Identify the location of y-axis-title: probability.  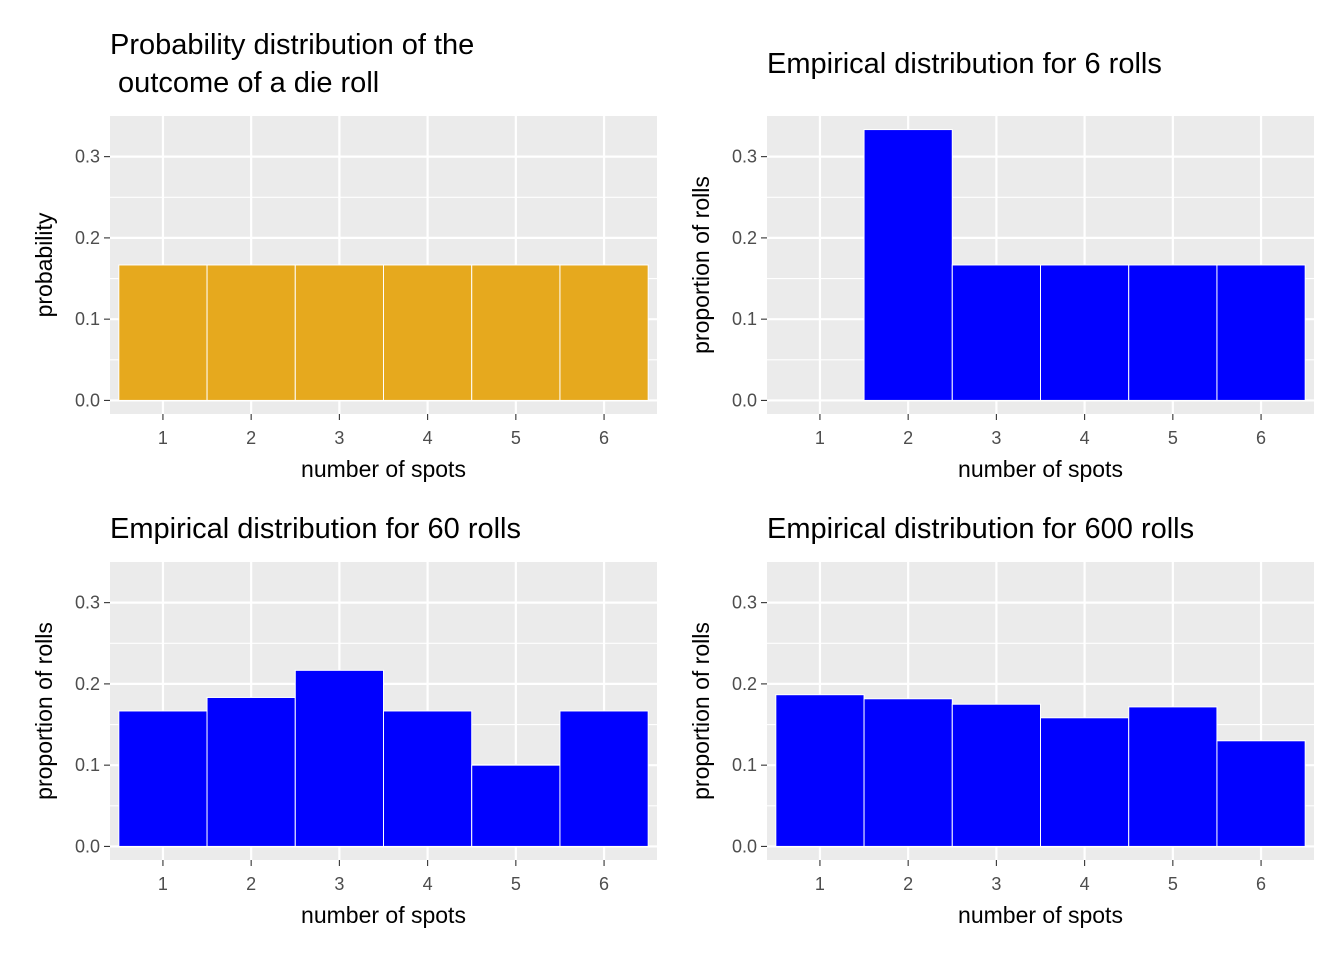
(44, 264).